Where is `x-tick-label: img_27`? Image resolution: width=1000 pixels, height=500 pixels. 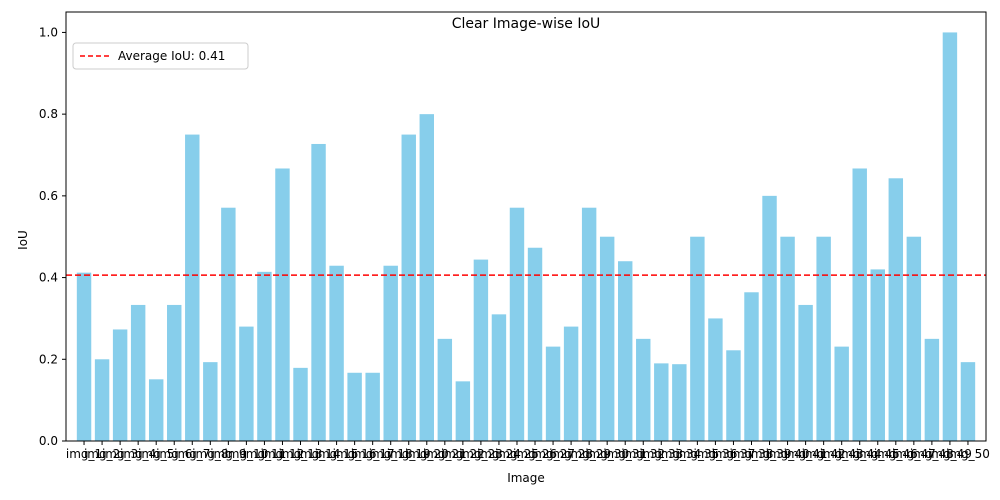
x-tick-label: img_27 is located at coordinates (553, 454).